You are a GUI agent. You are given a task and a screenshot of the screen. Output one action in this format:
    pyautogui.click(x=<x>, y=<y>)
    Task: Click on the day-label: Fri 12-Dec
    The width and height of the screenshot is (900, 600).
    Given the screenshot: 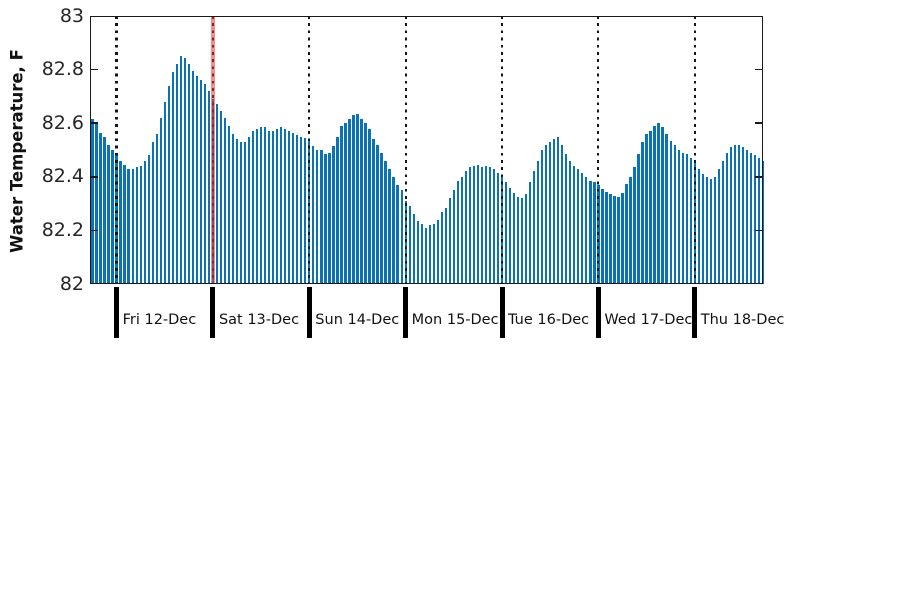 What is the action you would take?
    pyautogui.click(x=159, y=320)
    